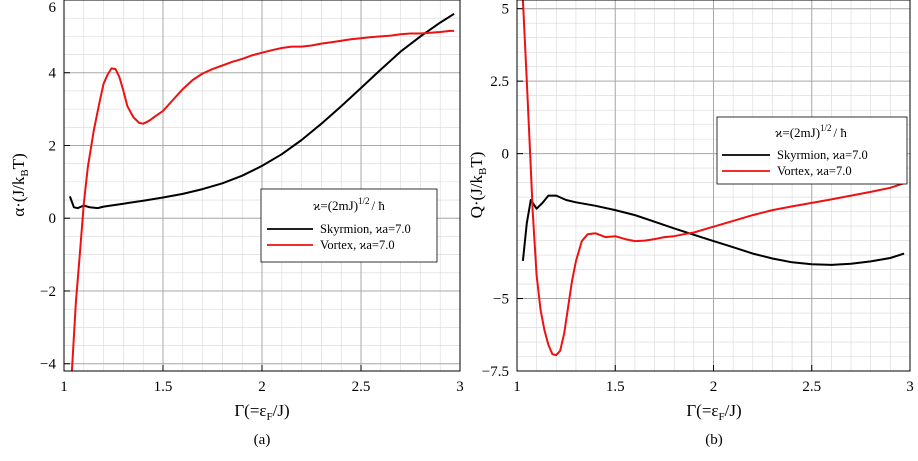 The image size is (918, 461). Describe the element at coordinates (20, 184) in the screenshot. I see `y-axis-label-a: α·(J/kBT)` at that location.